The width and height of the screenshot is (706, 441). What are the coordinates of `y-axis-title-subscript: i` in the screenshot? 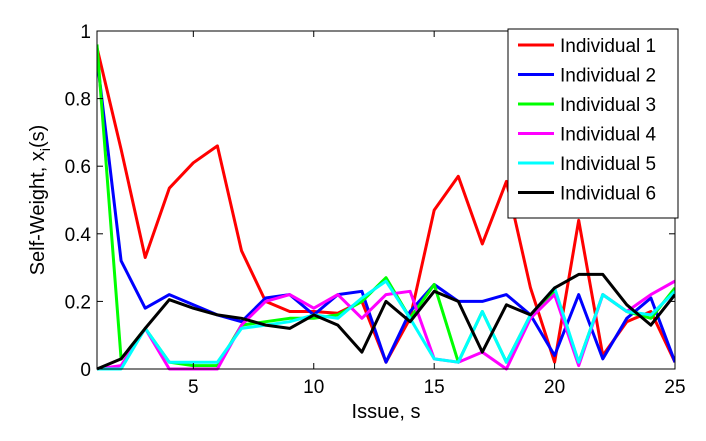 It's located at (45, 149).